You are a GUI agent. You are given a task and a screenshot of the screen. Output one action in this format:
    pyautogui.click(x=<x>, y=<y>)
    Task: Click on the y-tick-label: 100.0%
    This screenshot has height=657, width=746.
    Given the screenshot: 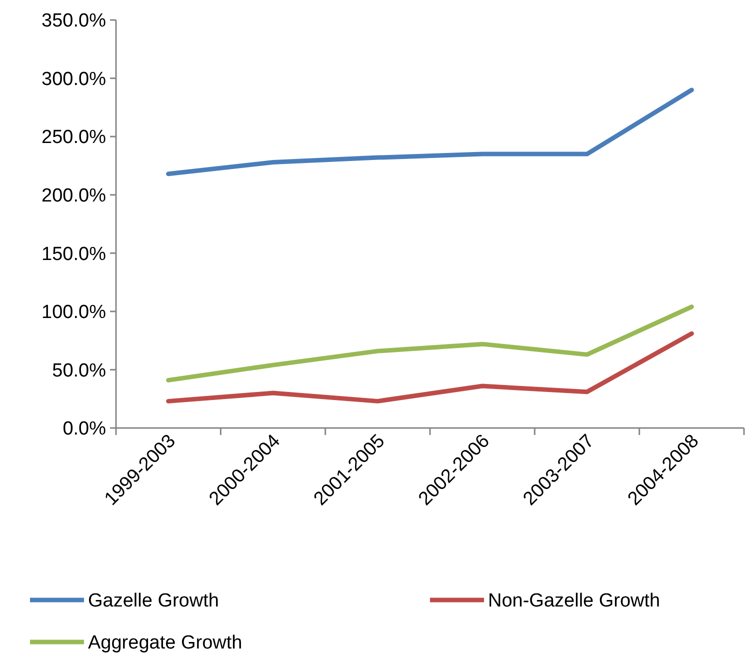 What is the action you would take?
    pyautogui.click(x=74, y=313)
    